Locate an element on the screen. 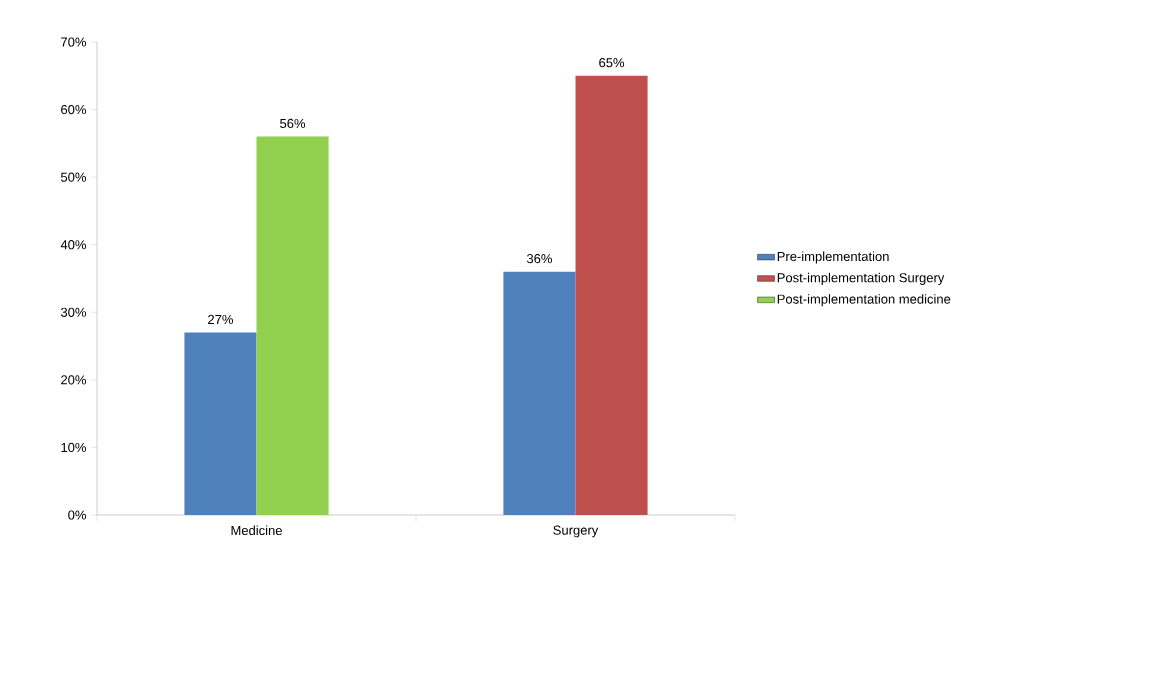 This screenshot has height=675, width=1149. y-tick-label: 60% is located at coordinates (73, 109).